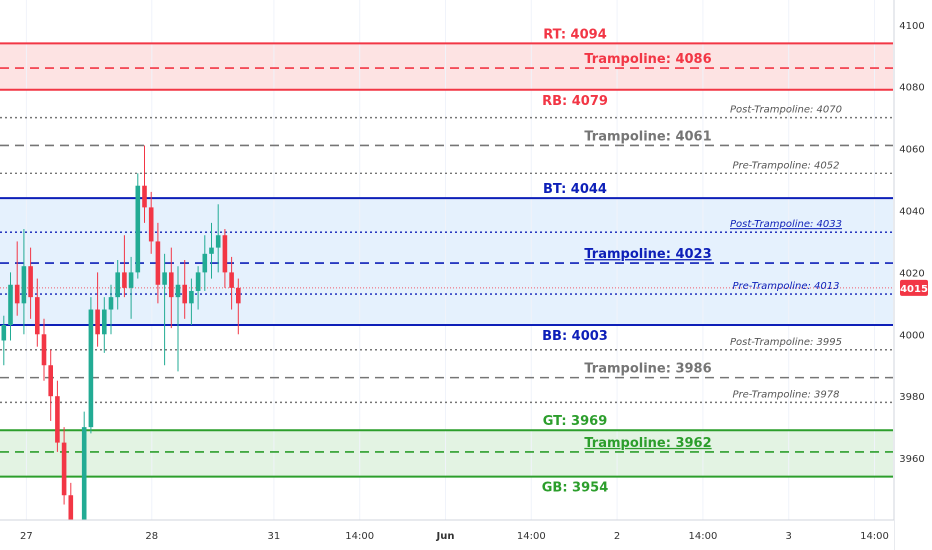 The width and height of the screenshot is (932, 550). Describe the element at coordinates (911, 335) in the screenshot. I see `y-tick-label: 4000` at that location.